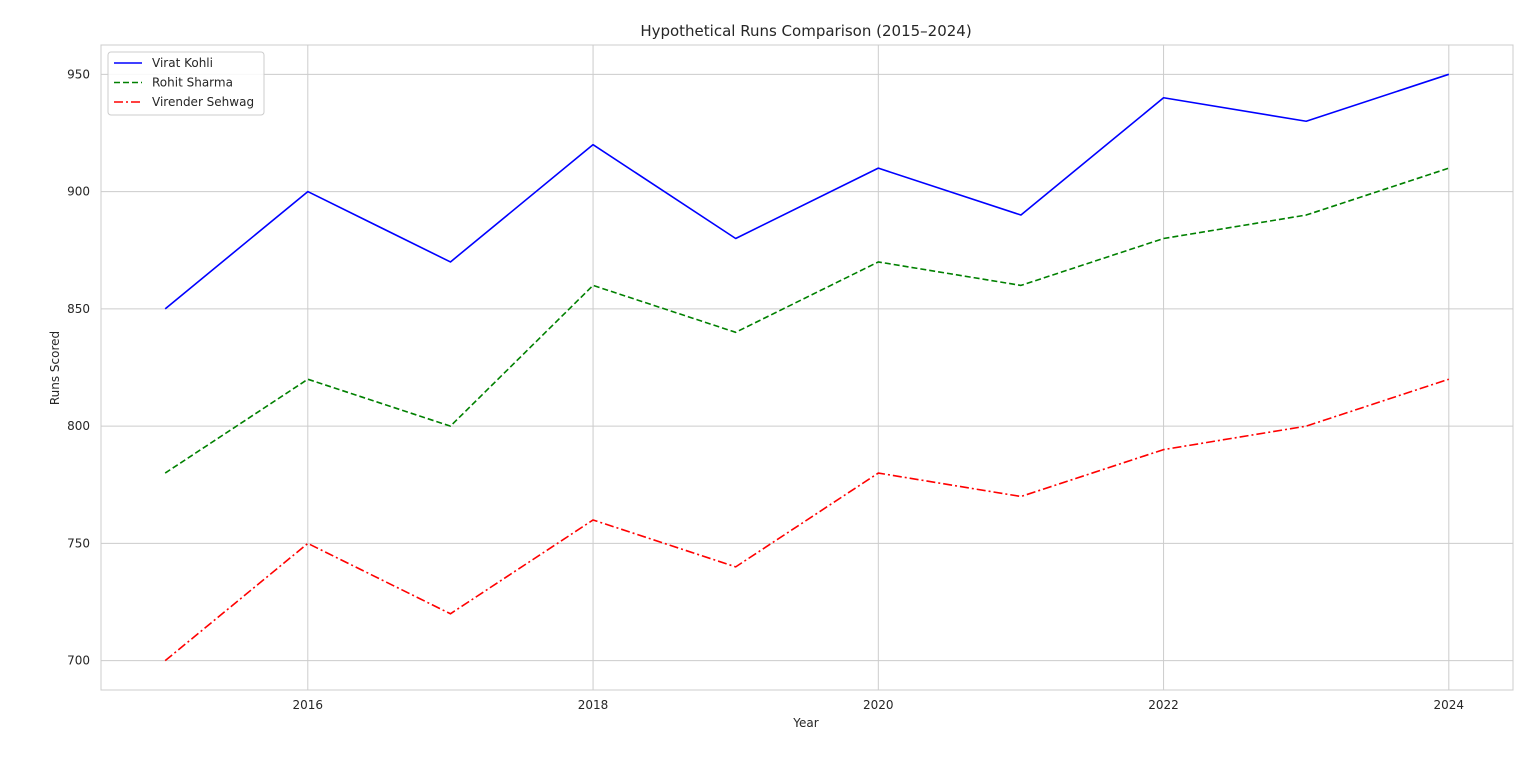 This screenshot has height=759, width=1536. What do you see at coordinates (78, 661) in the screenshot?
I see `y-tick-label: 700` at bounding box center [78, 661].